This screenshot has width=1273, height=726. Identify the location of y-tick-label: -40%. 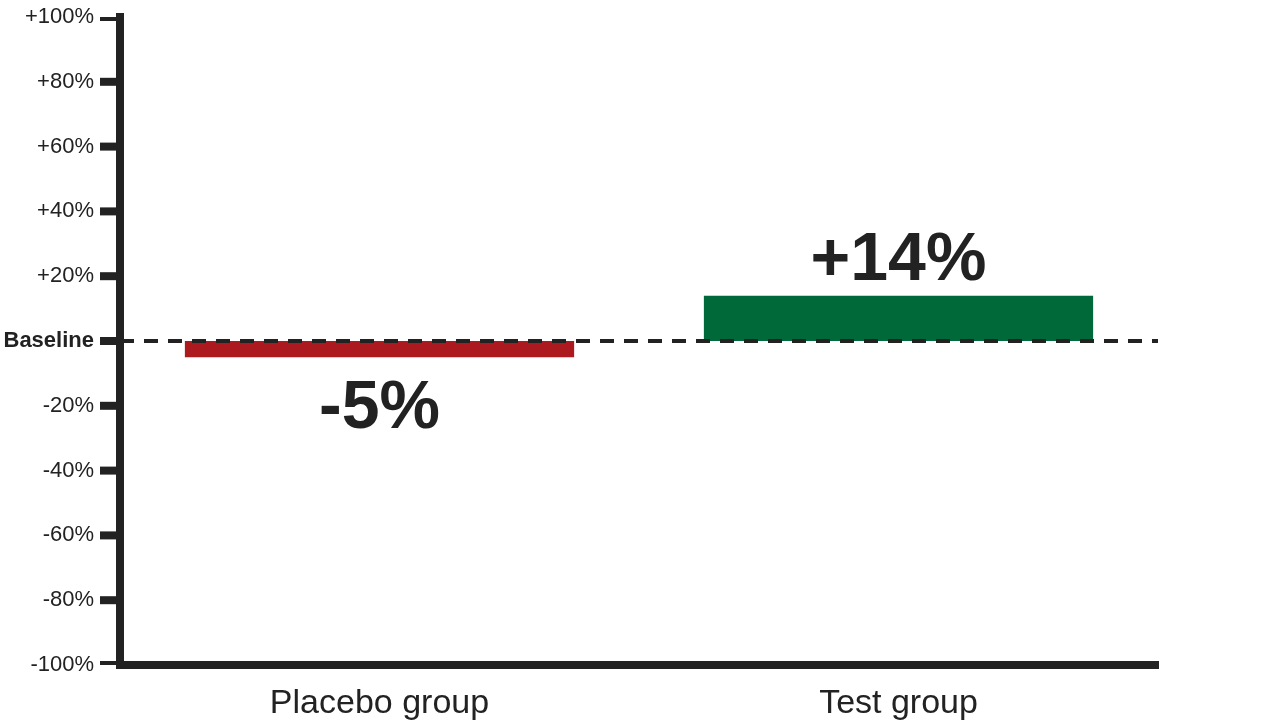
(68, 469).